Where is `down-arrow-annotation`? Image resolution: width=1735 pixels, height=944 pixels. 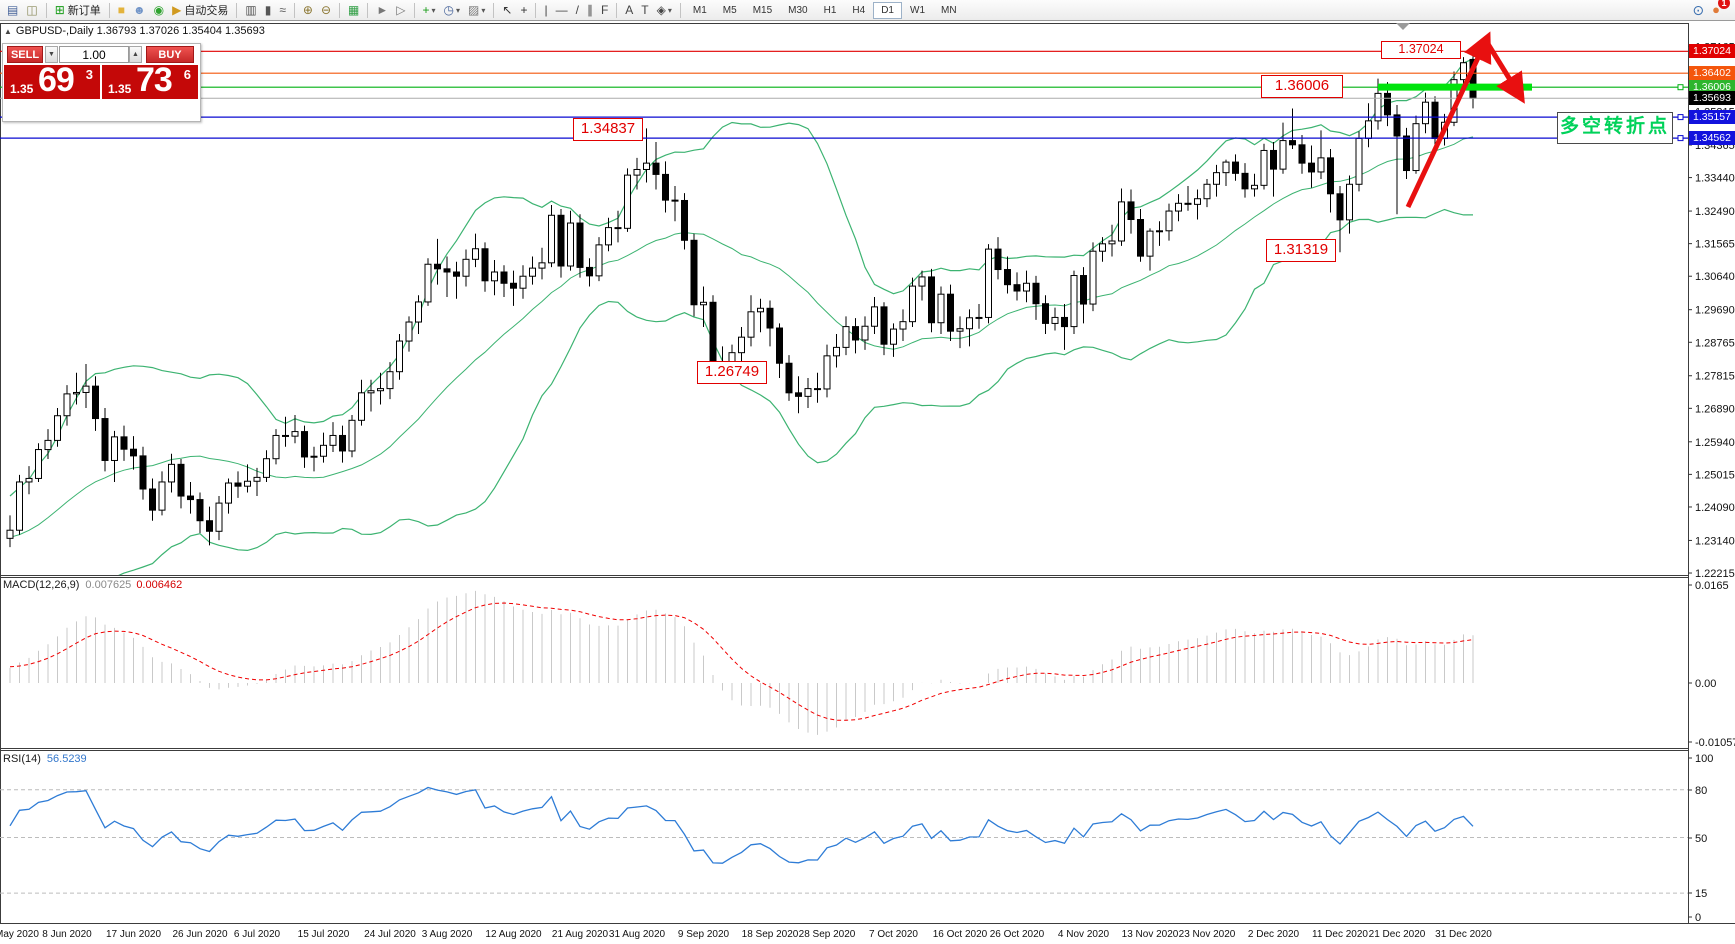 down-arrow-annotation is located at coordinates (1505, 73).